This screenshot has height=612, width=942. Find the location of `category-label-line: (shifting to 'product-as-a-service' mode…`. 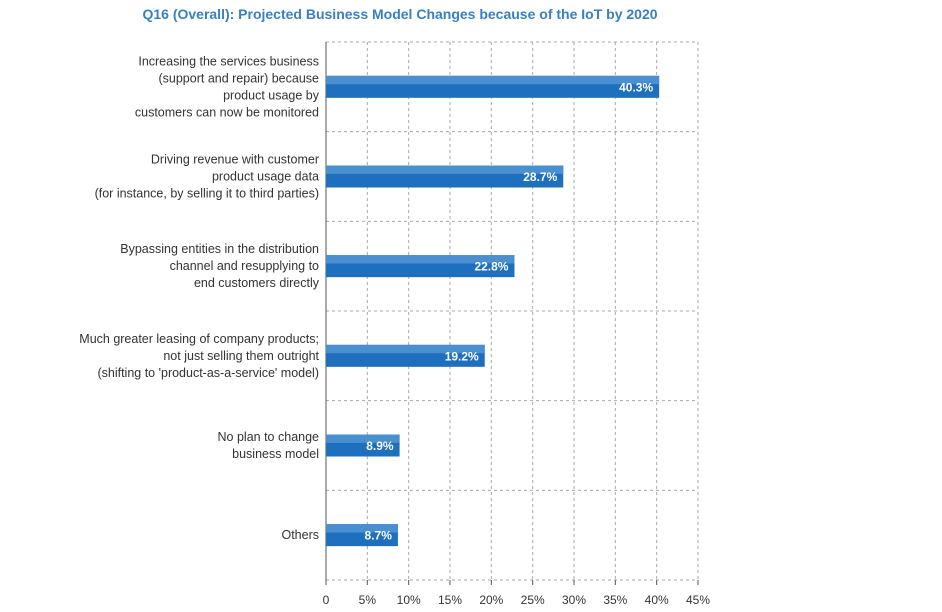

category-label-line: (shifting to 'product-as-a-service' mode… is located at coordinates (208, 373).